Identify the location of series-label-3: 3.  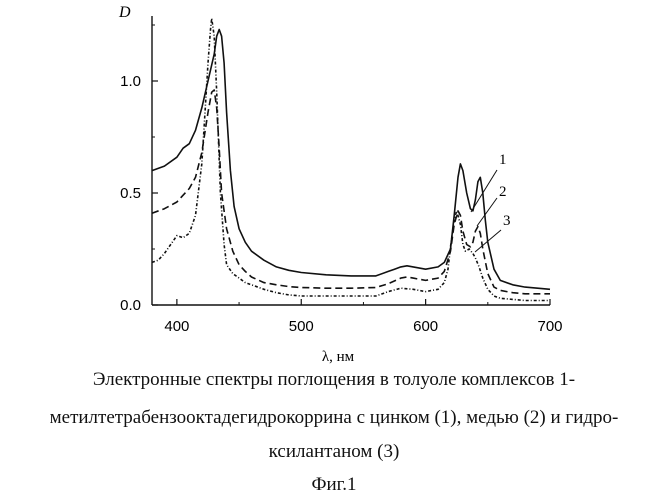
(507, 221).